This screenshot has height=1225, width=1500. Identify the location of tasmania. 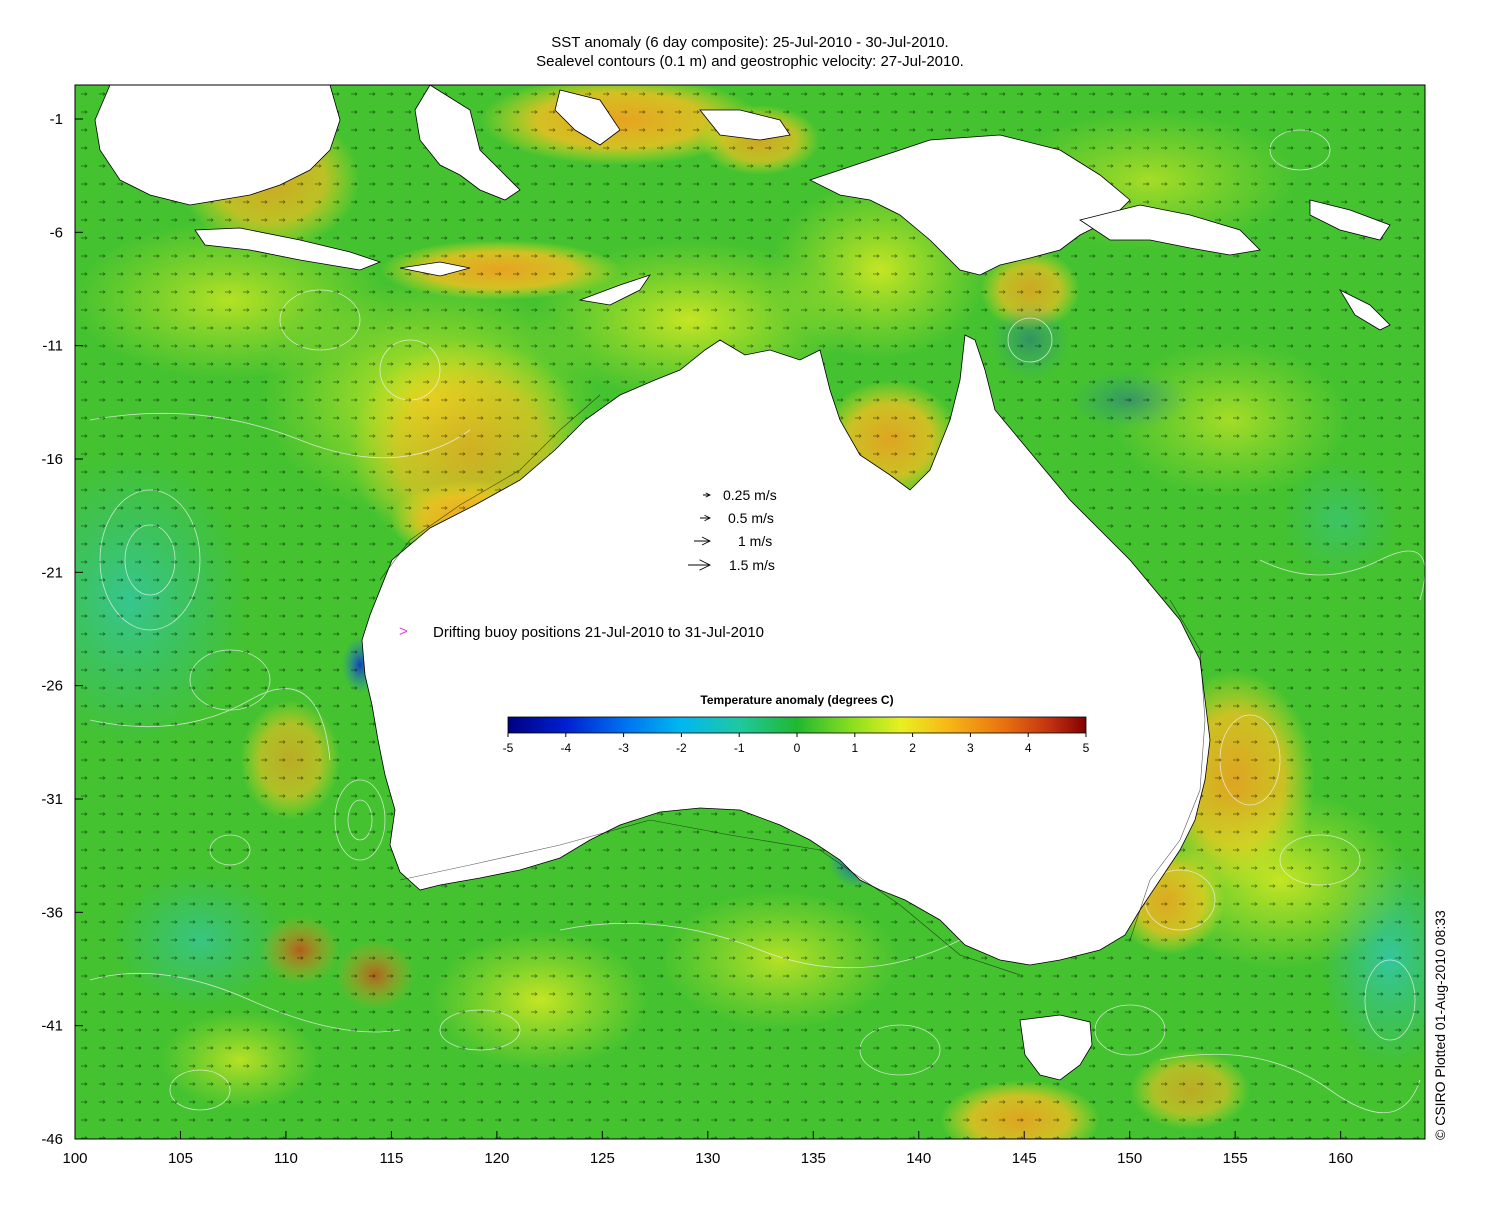
(1056, 1047).